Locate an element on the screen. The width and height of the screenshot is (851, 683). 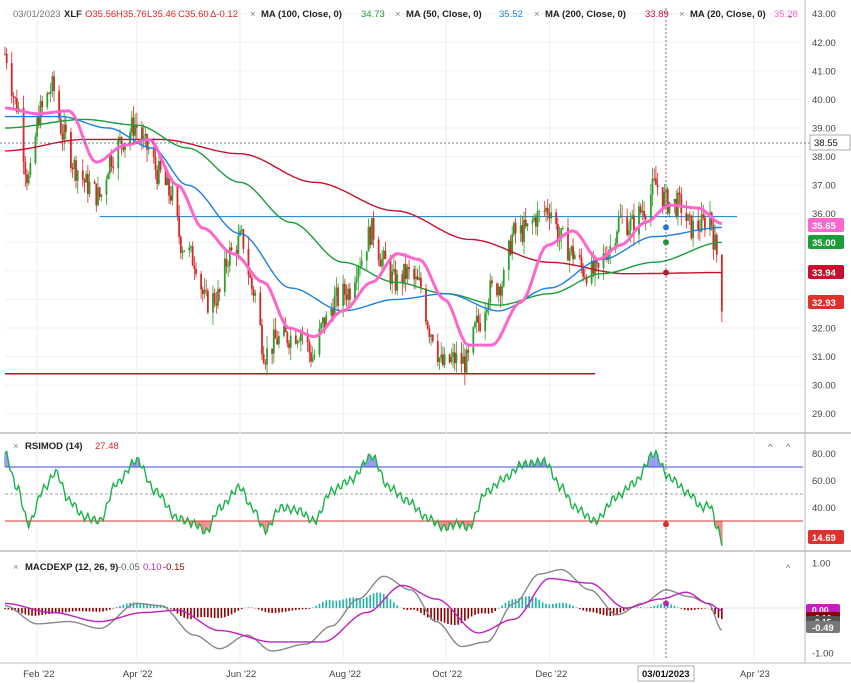
macd-label: MACDEXP (12, 26, 9) is located at coordinates (71, 567).